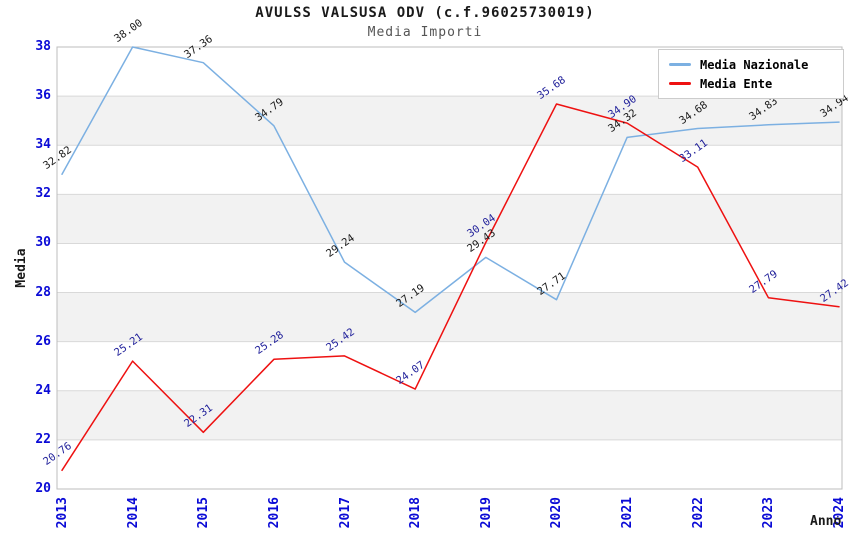 Image resolution: width=850 pixels, height=550 pixels. Describe the element at coordinates (43, 341) in the screenshot. I see `y-tick-label: 26` at that location.